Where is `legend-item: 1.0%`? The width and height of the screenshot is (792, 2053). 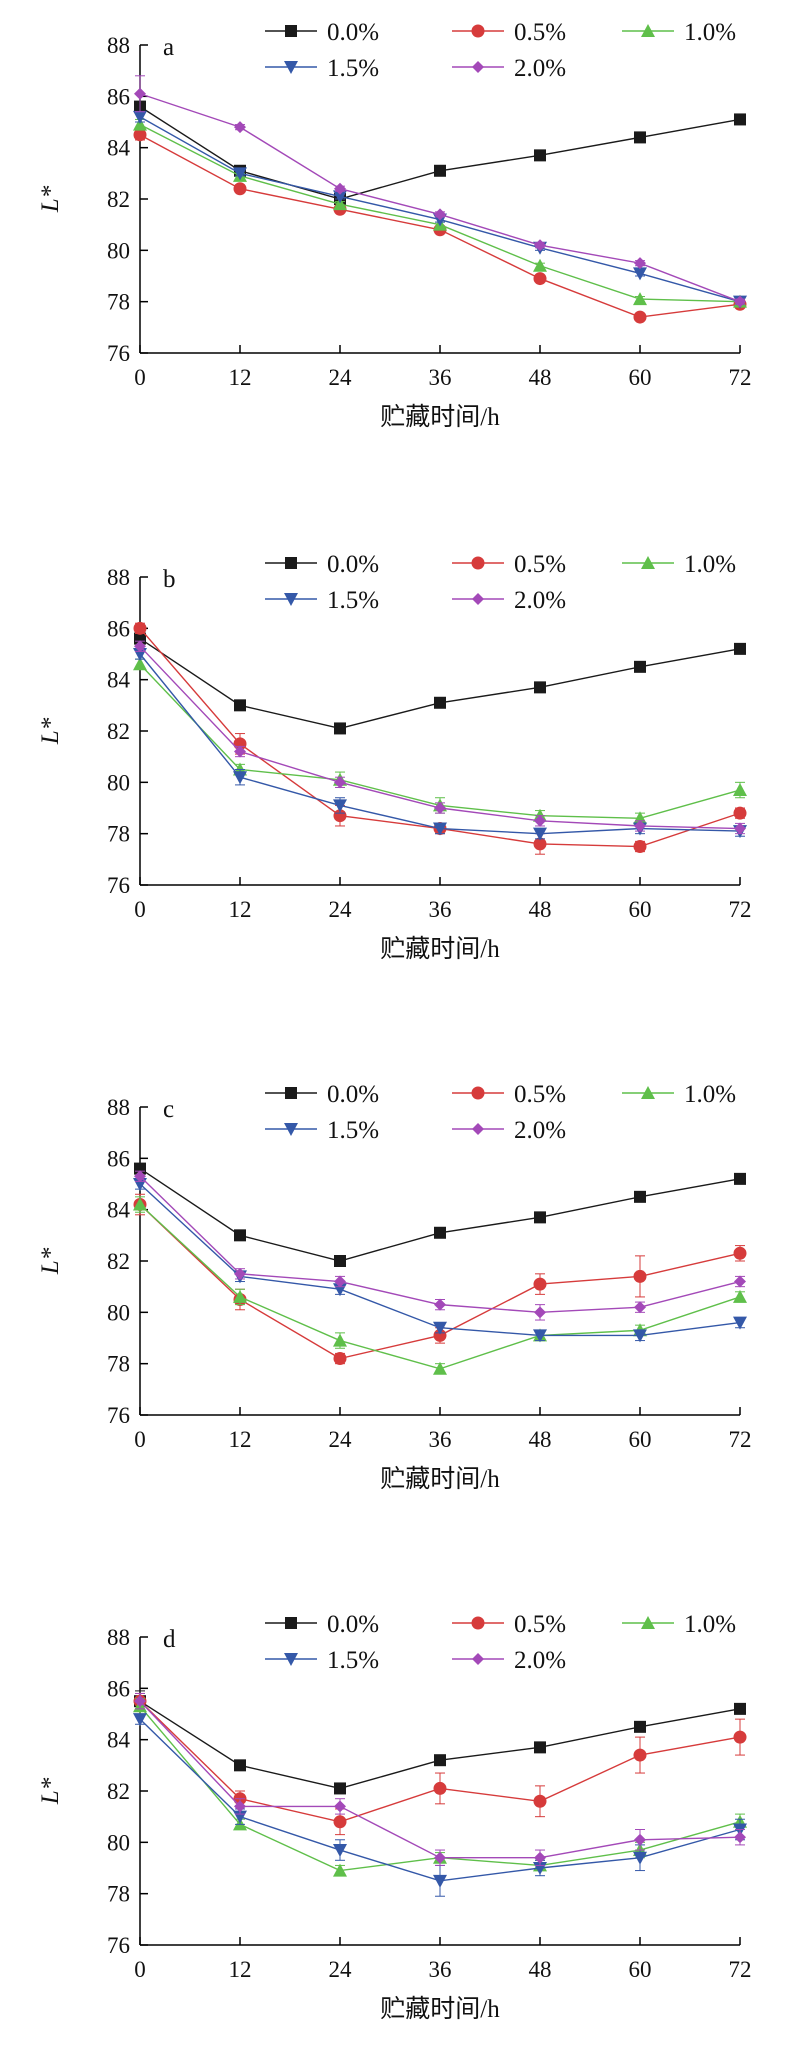 legend-item: 1.0% is located at coordinates (679, 1624).